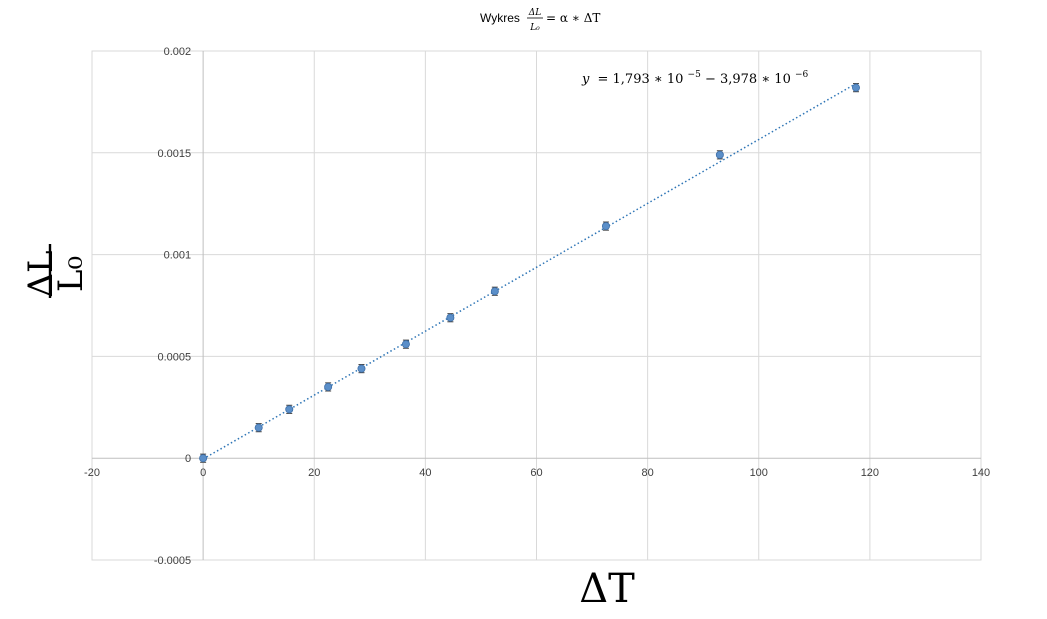  Describe the element at coordinates (314, 473) in the screenshot. I see `x-tick-label: 20` at that location.